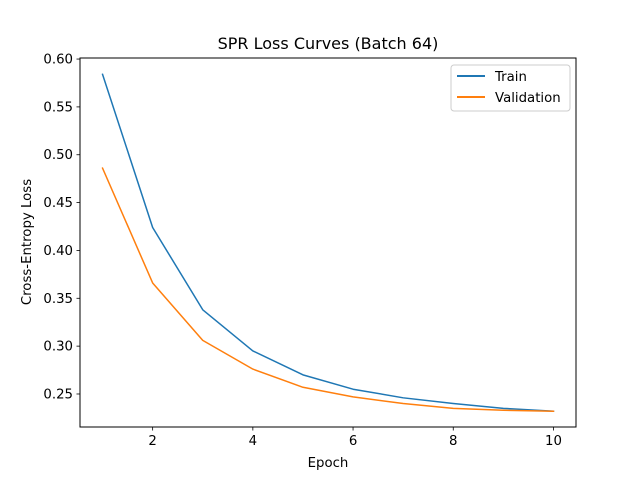  I want to click on legend-label-train: Train, so click(510, 77).